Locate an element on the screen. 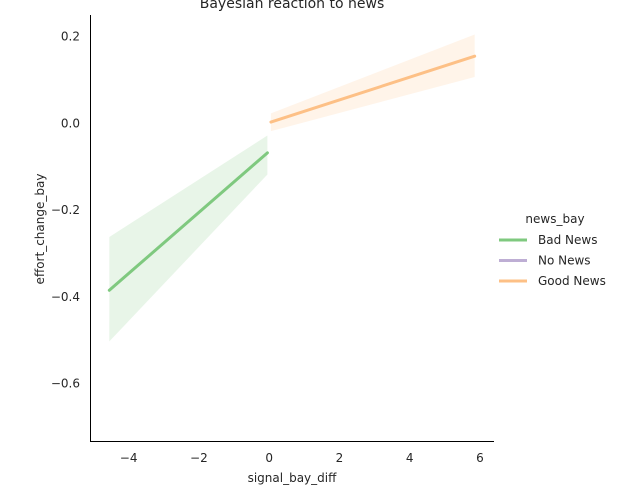 This screenshot has width=622, height=500. chart-title: Bayesian reaction to news is located at coordinates (292, 6).